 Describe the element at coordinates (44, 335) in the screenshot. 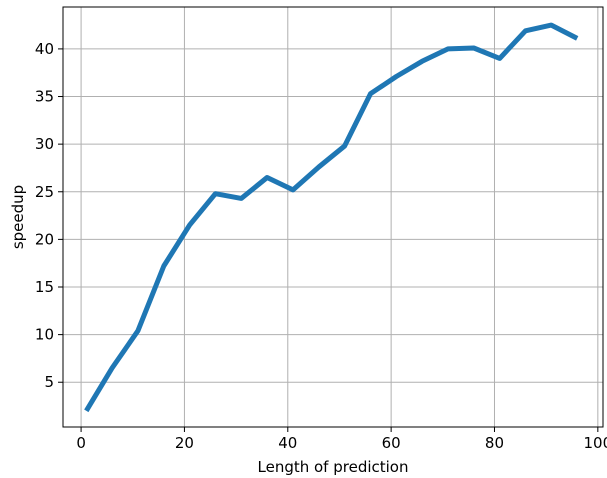

I see `y-tick-label: 10` at that location.